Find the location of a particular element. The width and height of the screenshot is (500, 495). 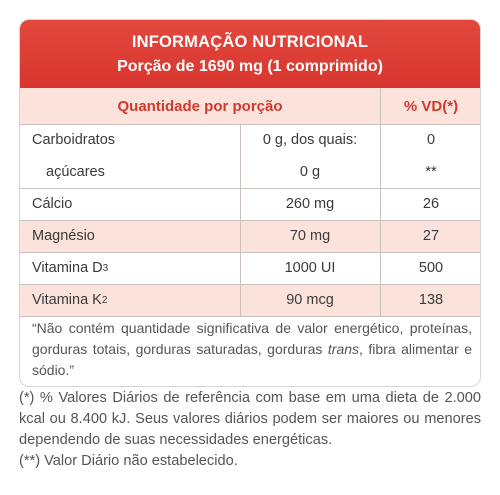

table-row: Magnésio 70 mg 27 is located at coordinates (250, 236).